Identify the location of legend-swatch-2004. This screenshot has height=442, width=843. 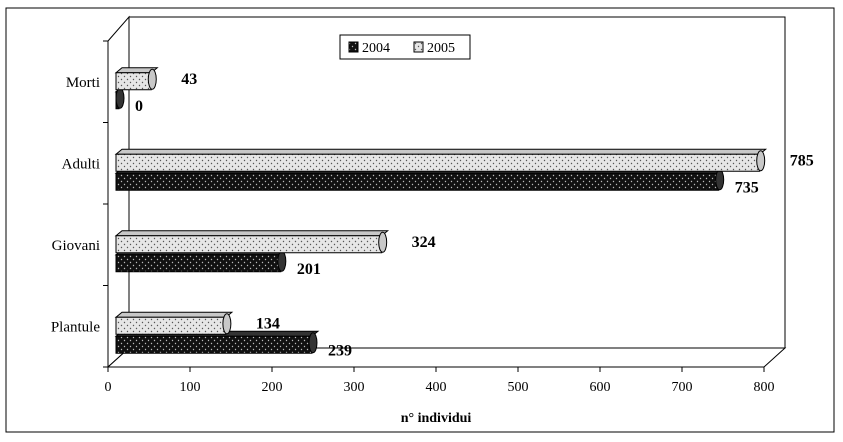
(353, 47).